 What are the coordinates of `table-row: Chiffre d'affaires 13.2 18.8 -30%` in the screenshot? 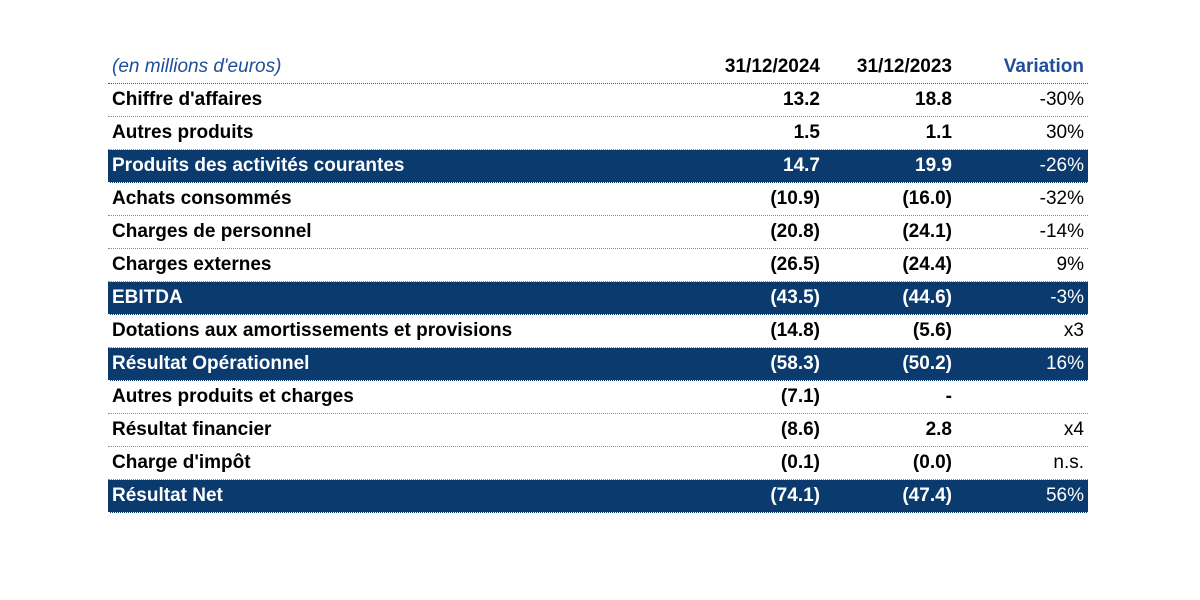 It's located at (598, 100).